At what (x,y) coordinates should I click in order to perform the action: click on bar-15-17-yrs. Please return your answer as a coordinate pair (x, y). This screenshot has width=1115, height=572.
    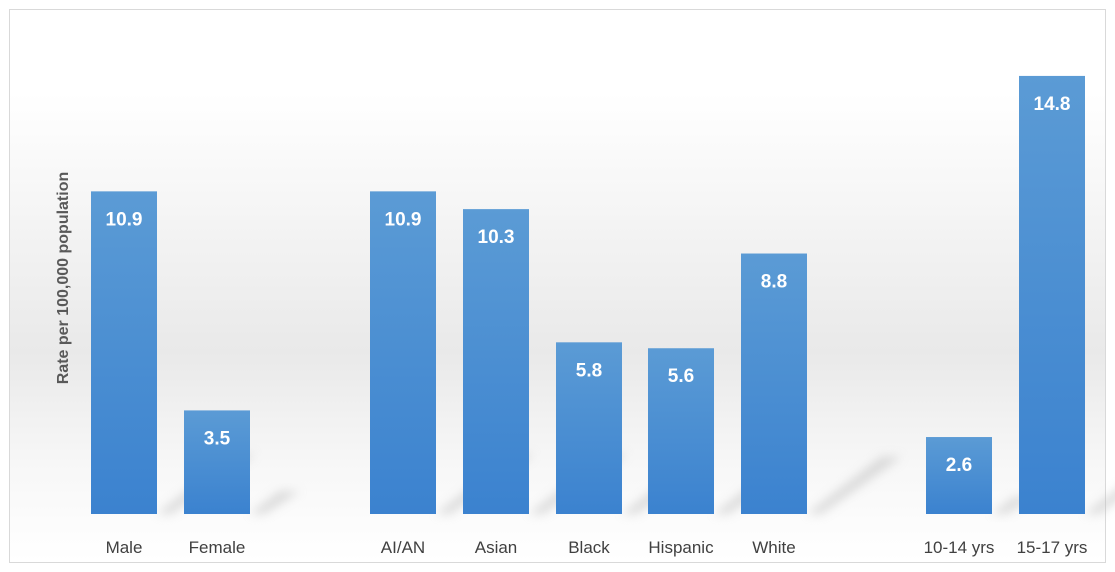
    Looking at the image, I should click on (1052, 295).